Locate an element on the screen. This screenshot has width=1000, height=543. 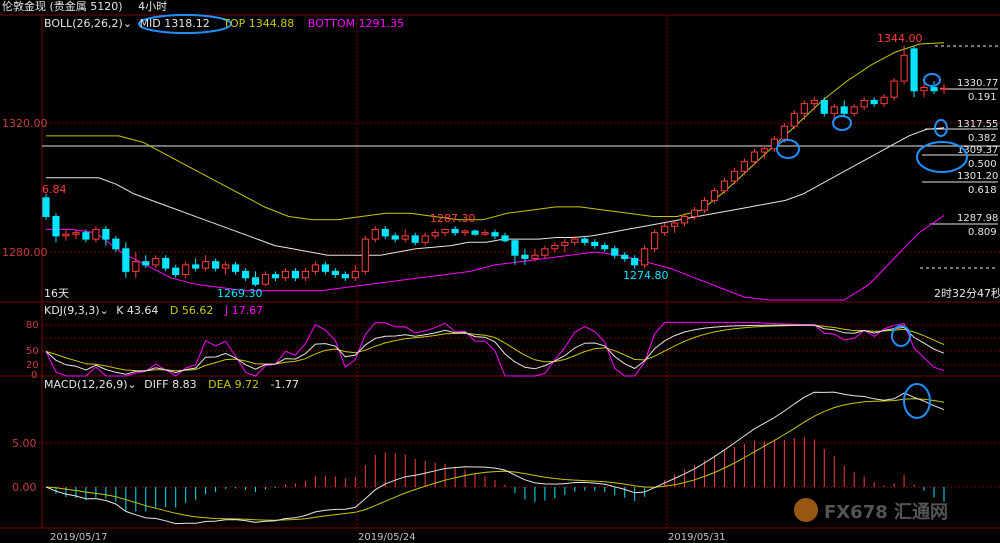
kdj-d-value: D 56.62 is located at coordinates (191, 310).